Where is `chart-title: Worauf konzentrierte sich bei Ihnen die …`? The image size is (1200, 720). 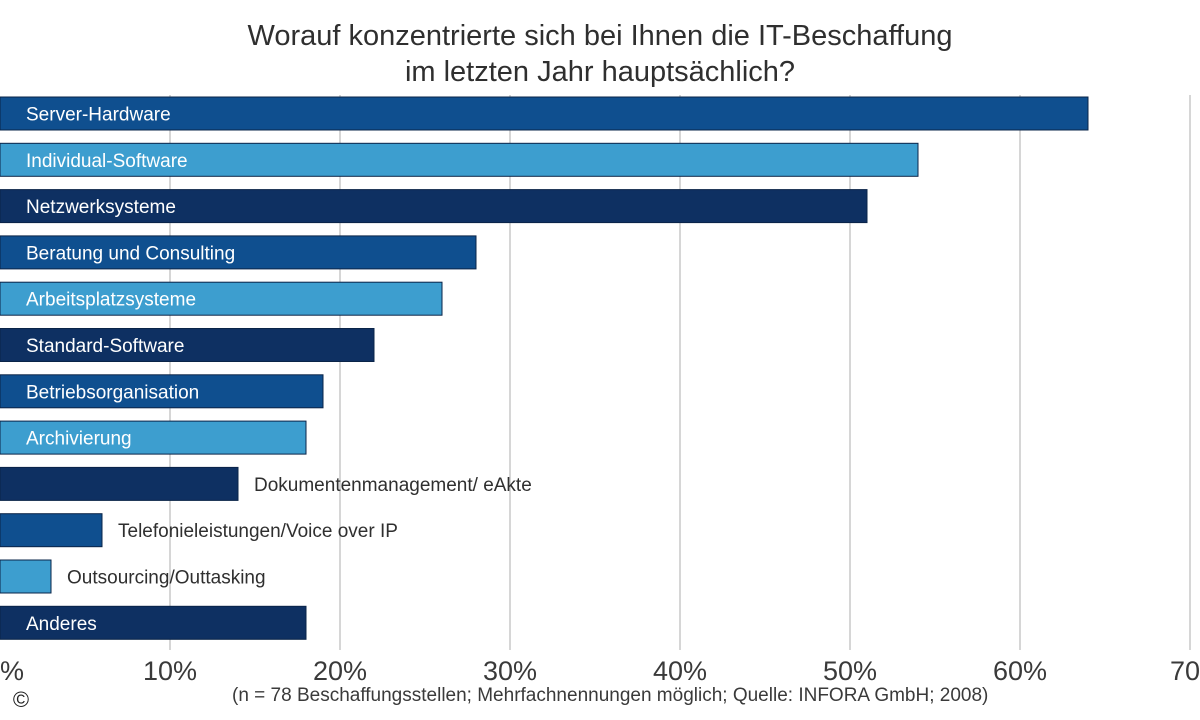 chart-title: Worauf konzentrierte sich bei Ihnen die … is located at coordinates (600, 54).